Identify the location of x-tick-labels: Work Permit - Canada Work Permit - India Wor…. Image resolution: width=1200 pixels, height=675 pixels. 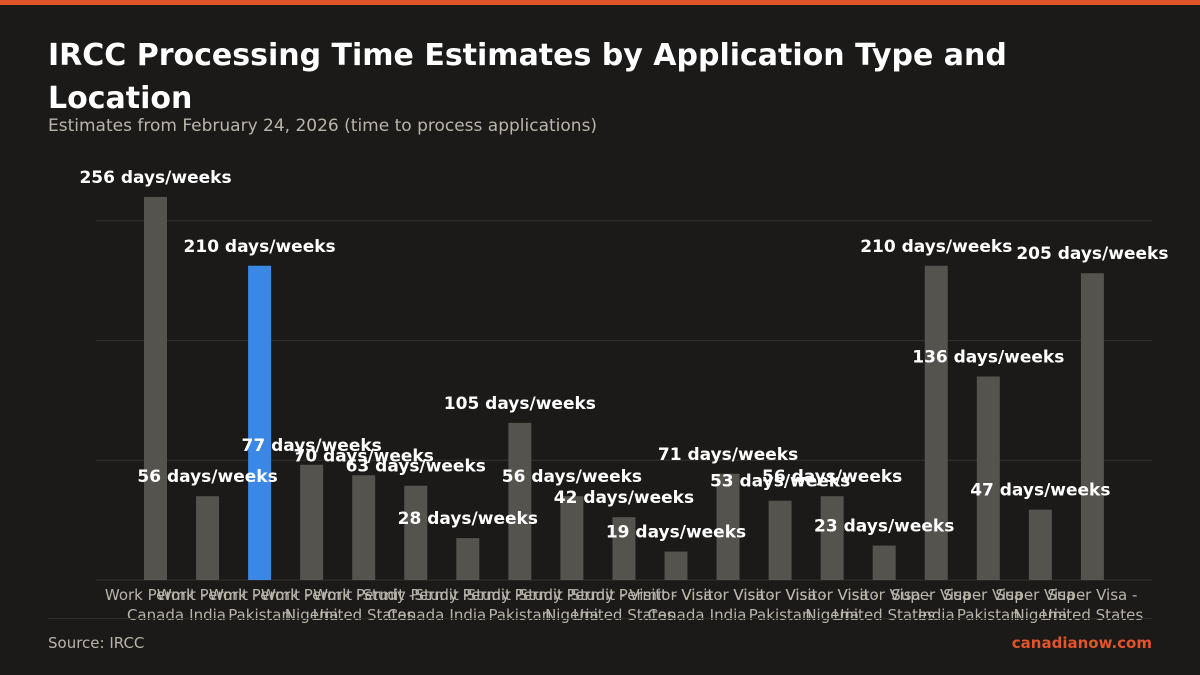
(624, 605).